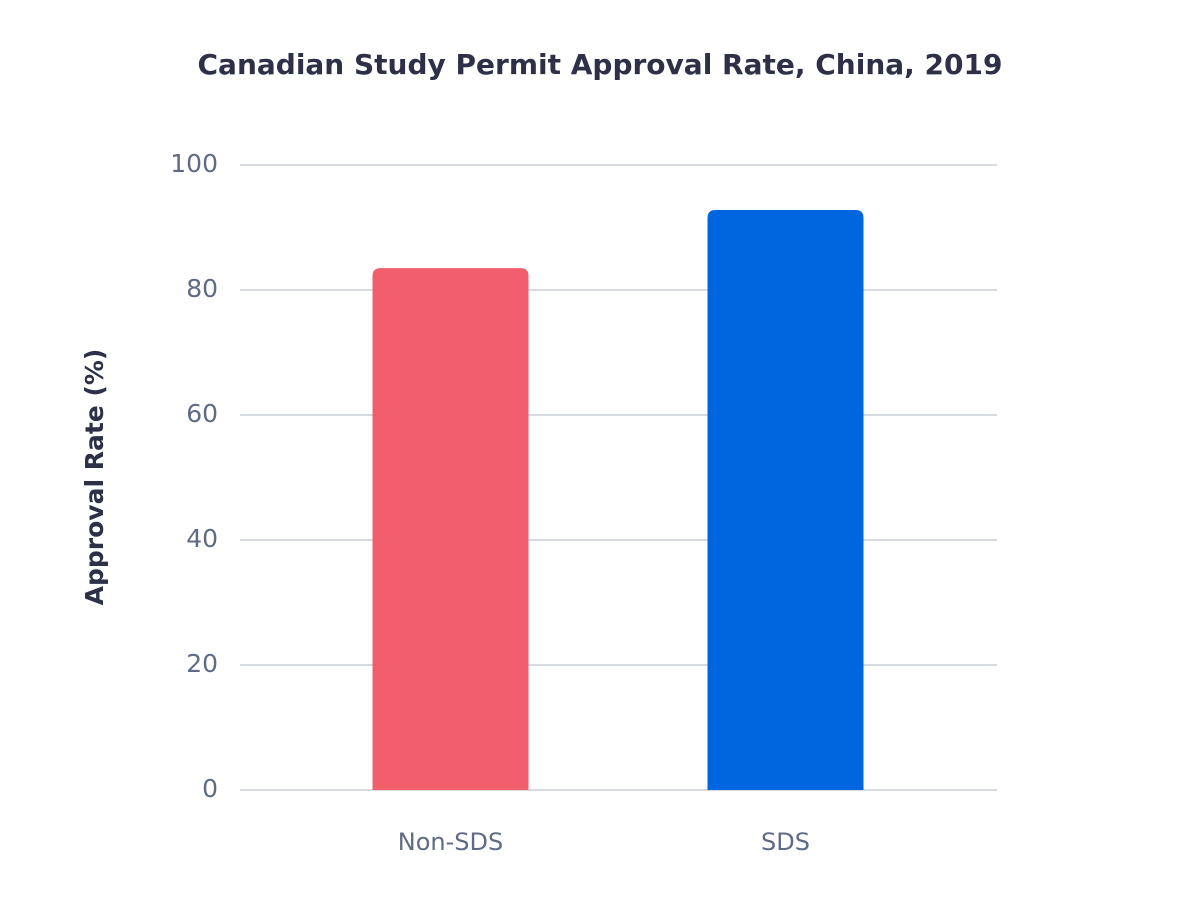 This screenshot has width=1201, height=902. Describe the element at coordinates (194, 163) in the screenshot. I see `y-tick-label: 100` at that location.